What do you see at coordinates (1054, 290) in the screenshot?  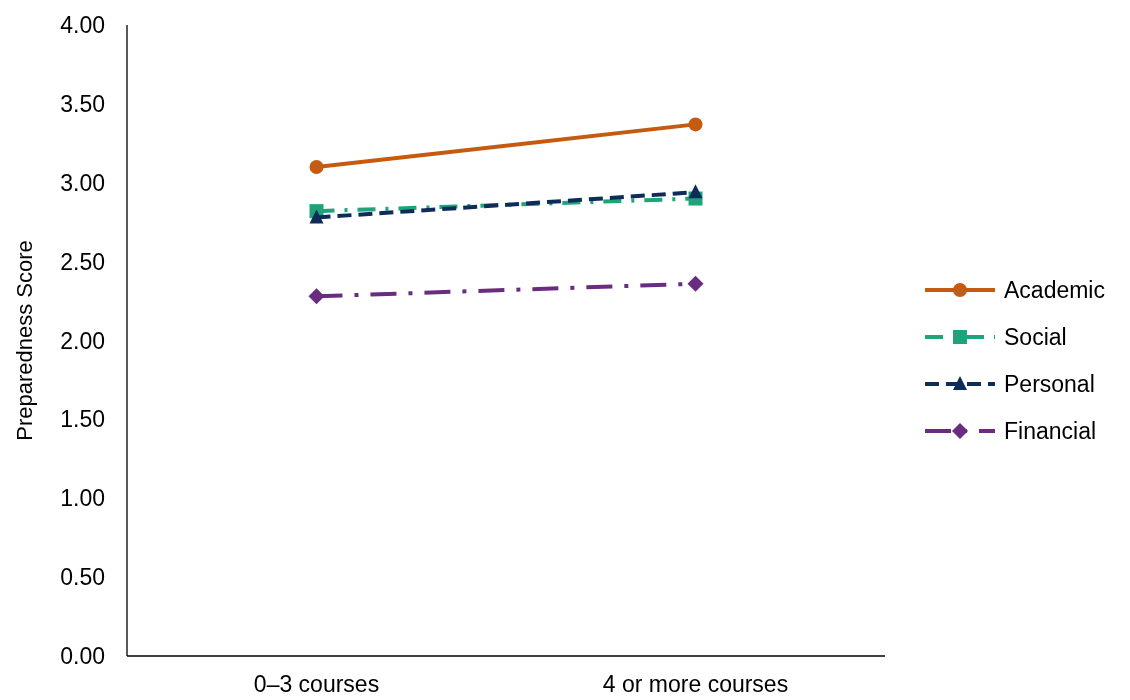 I see `legend-label: Academic` at bounding box center [1054, 290].